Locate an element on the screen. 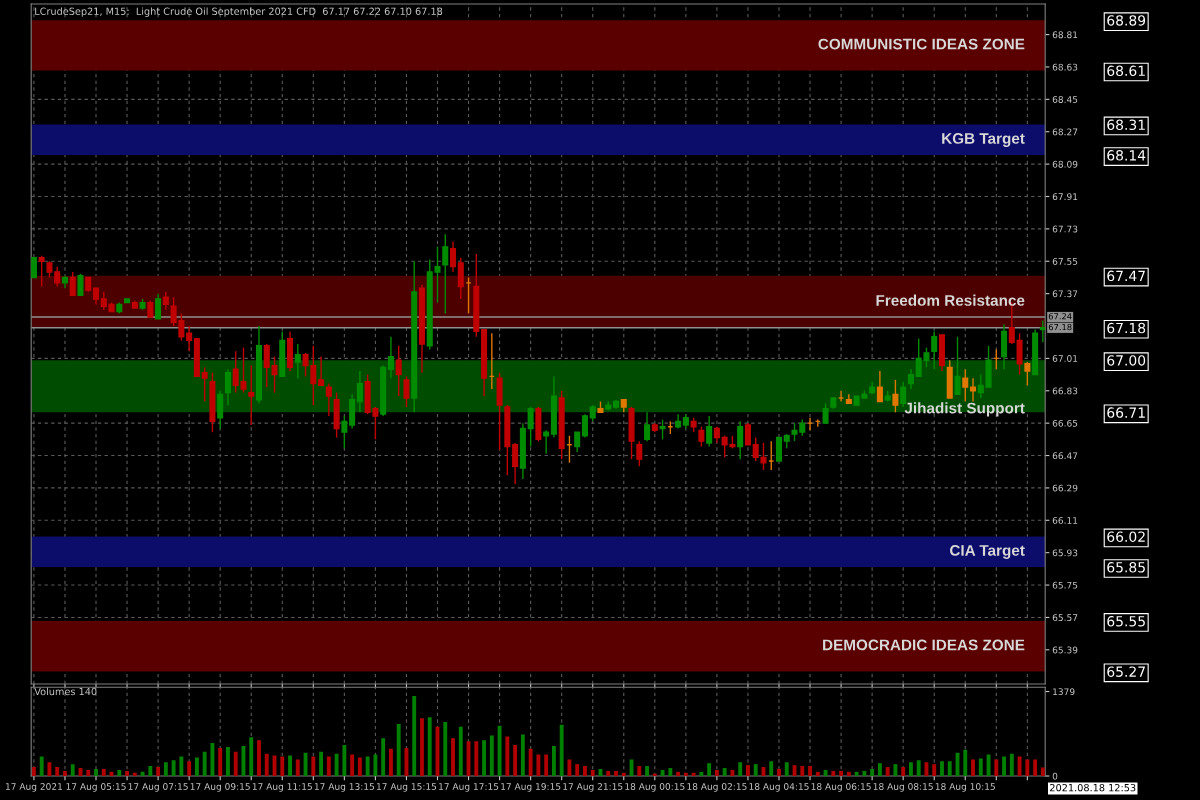  ref-line-label: 67.24 is located at coordinates (1060, 316).